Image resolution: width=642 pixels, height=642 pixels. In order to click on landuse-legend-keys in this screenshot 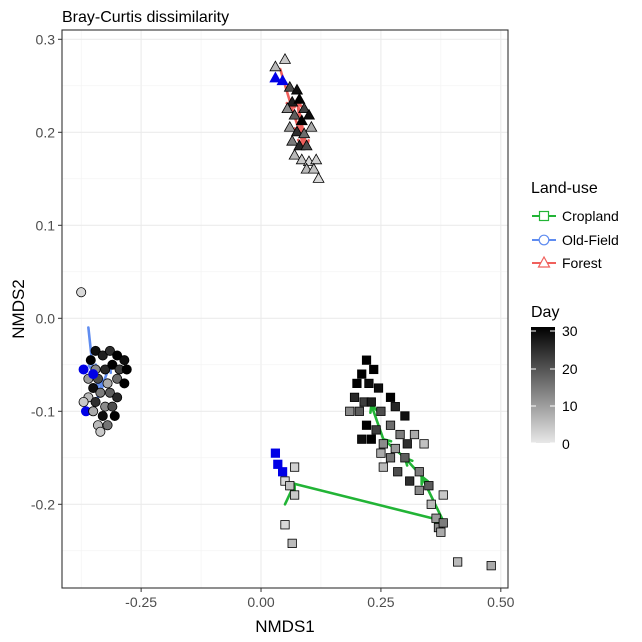, I will do `click(544, 239)`.